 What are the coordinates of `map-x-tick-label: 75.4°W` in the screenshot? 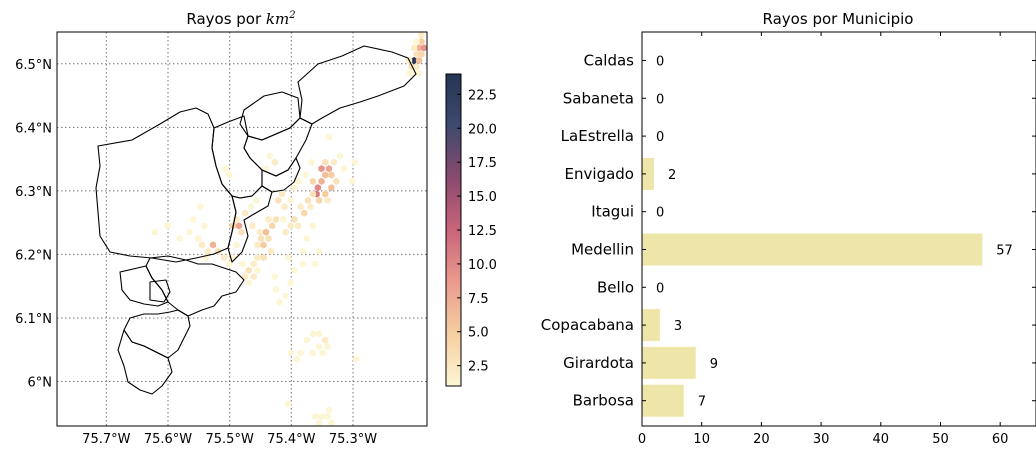 It's located at (291, 439).